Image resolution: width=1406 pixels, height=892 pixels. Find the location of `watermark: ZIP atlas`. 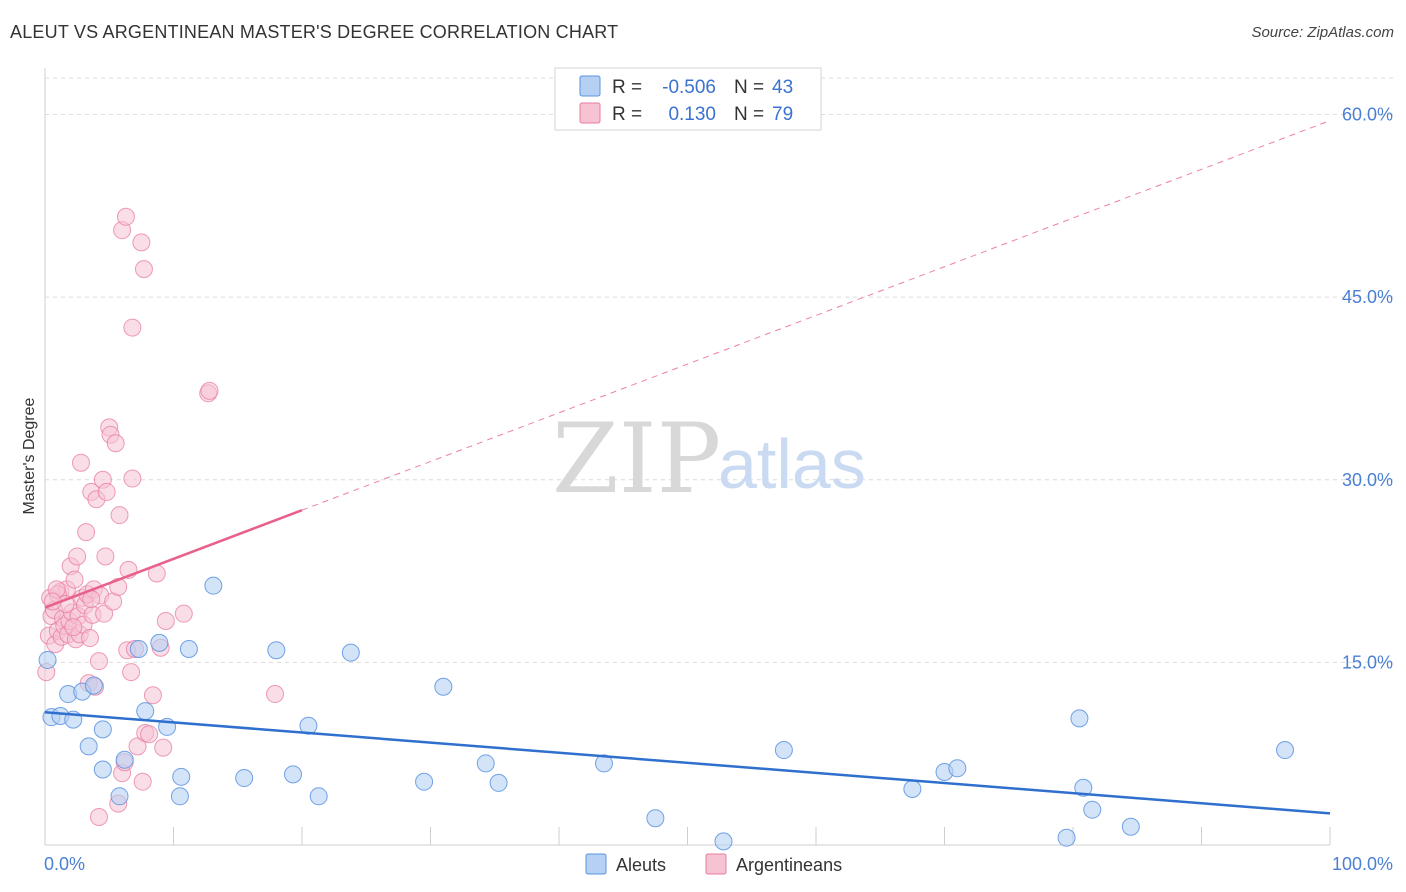

watermark: ZIP atlas is located at coordinates (709, 459).